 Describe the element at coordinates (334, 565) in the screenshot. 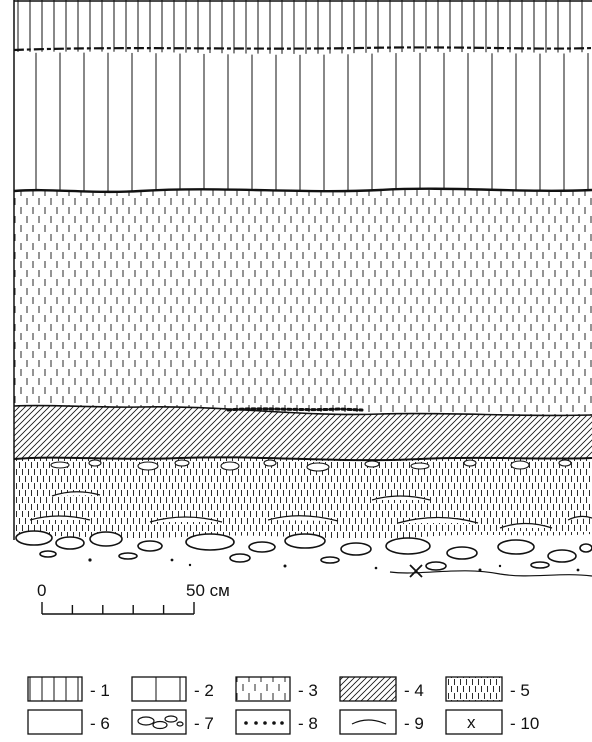

I see `gravel-dots` at that location.